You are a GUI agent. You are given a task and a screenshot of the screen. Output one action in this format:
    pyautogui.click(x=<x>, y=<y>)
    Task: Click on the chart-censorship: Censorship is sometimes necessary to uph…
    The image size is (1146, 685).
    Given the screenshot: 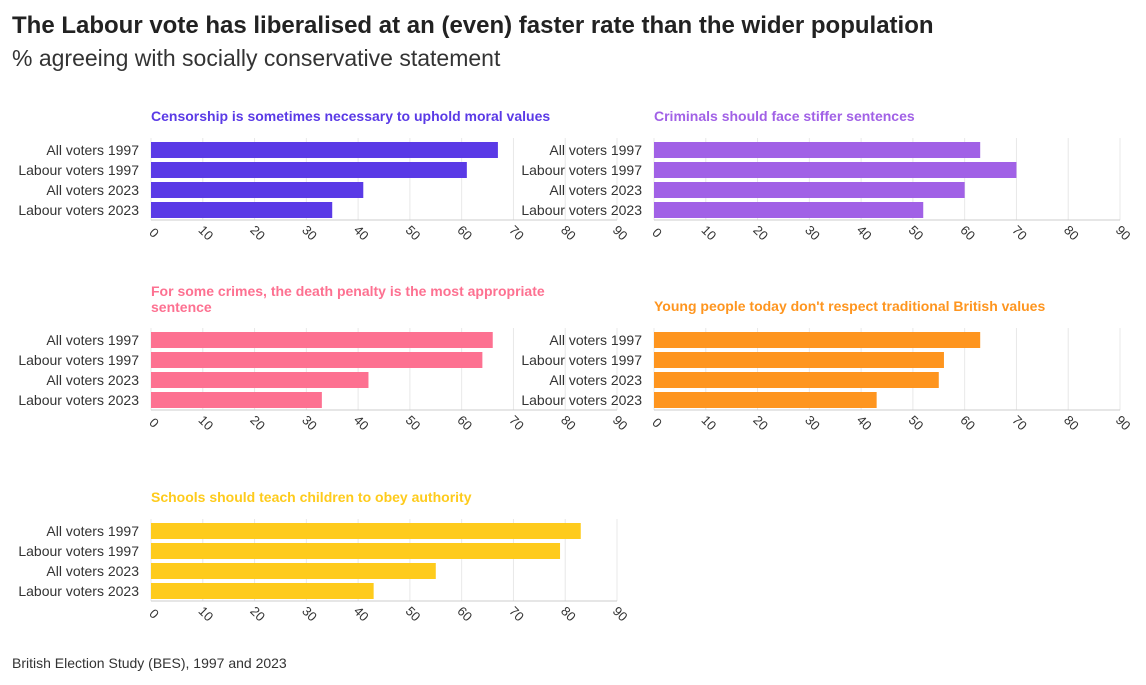 What is the action you would take?
    pyautogui.click(x=315, y=183)
    